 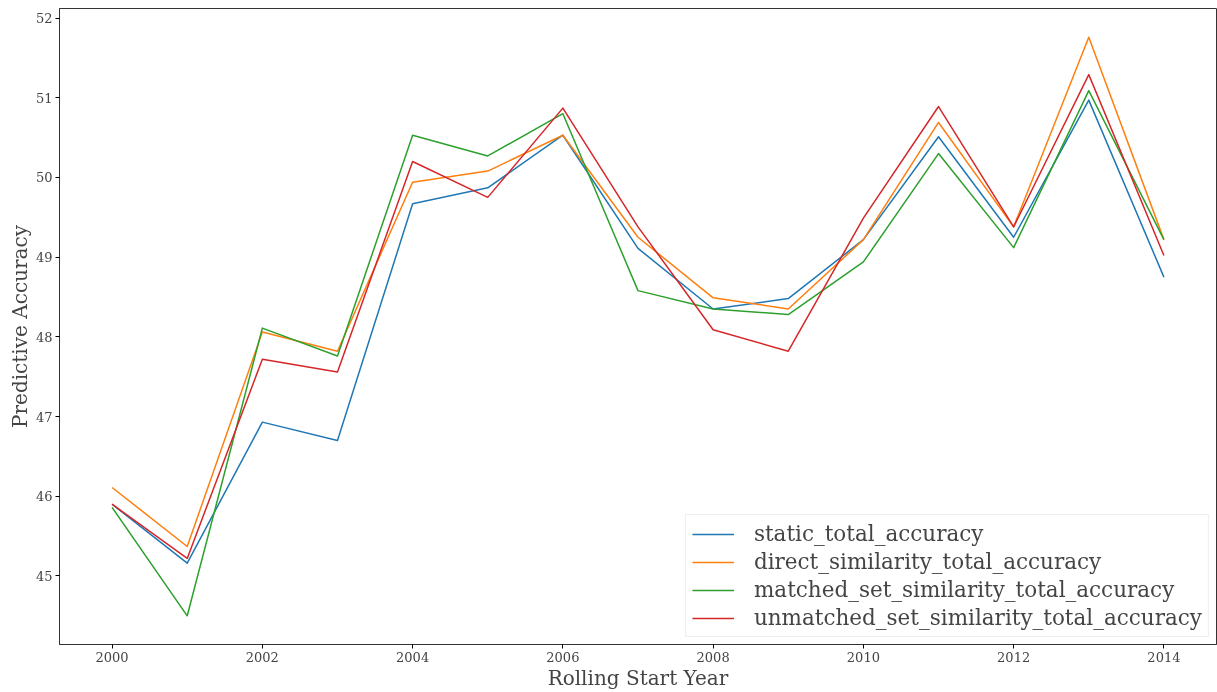 What do you see at coordinates (19, 326) in the screenshot?
I see `y-axis-title: Predictive Accuracy` at bounding box center [19, 326].